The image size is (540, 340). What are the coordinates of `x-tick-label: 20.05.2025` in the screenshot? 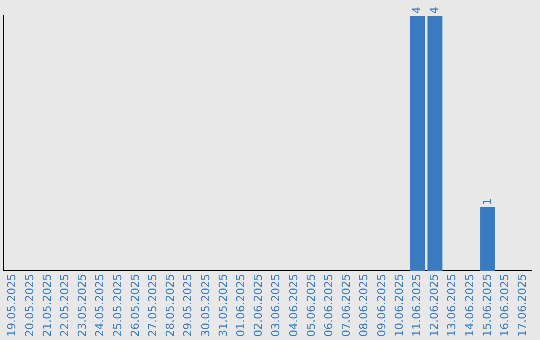 It's located at (29, 306).